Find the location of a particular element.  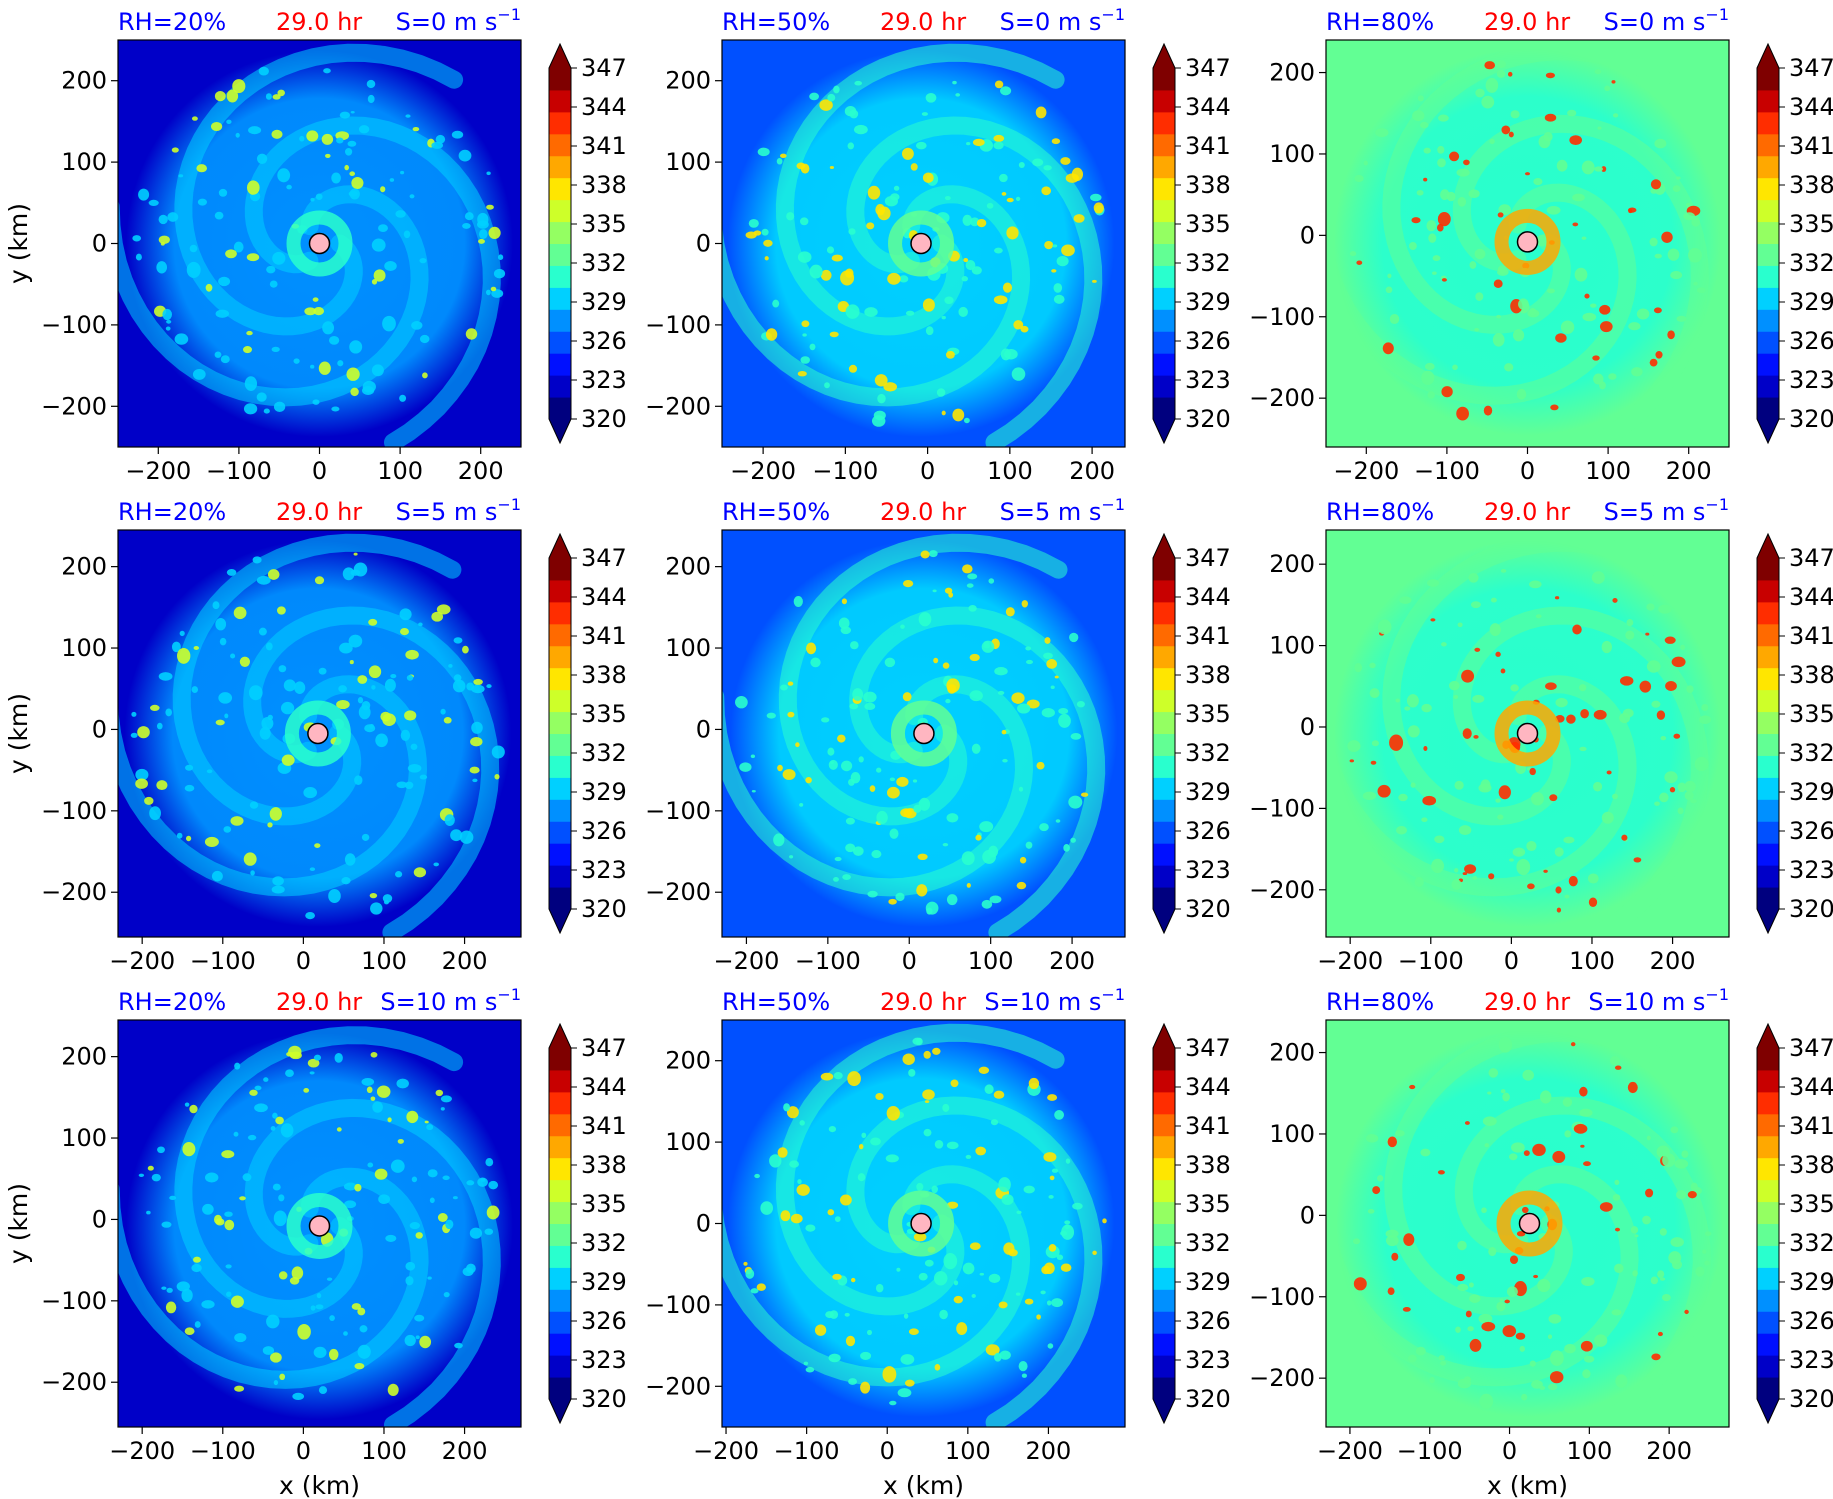

eyewall is located at coordinates (1527, 733).